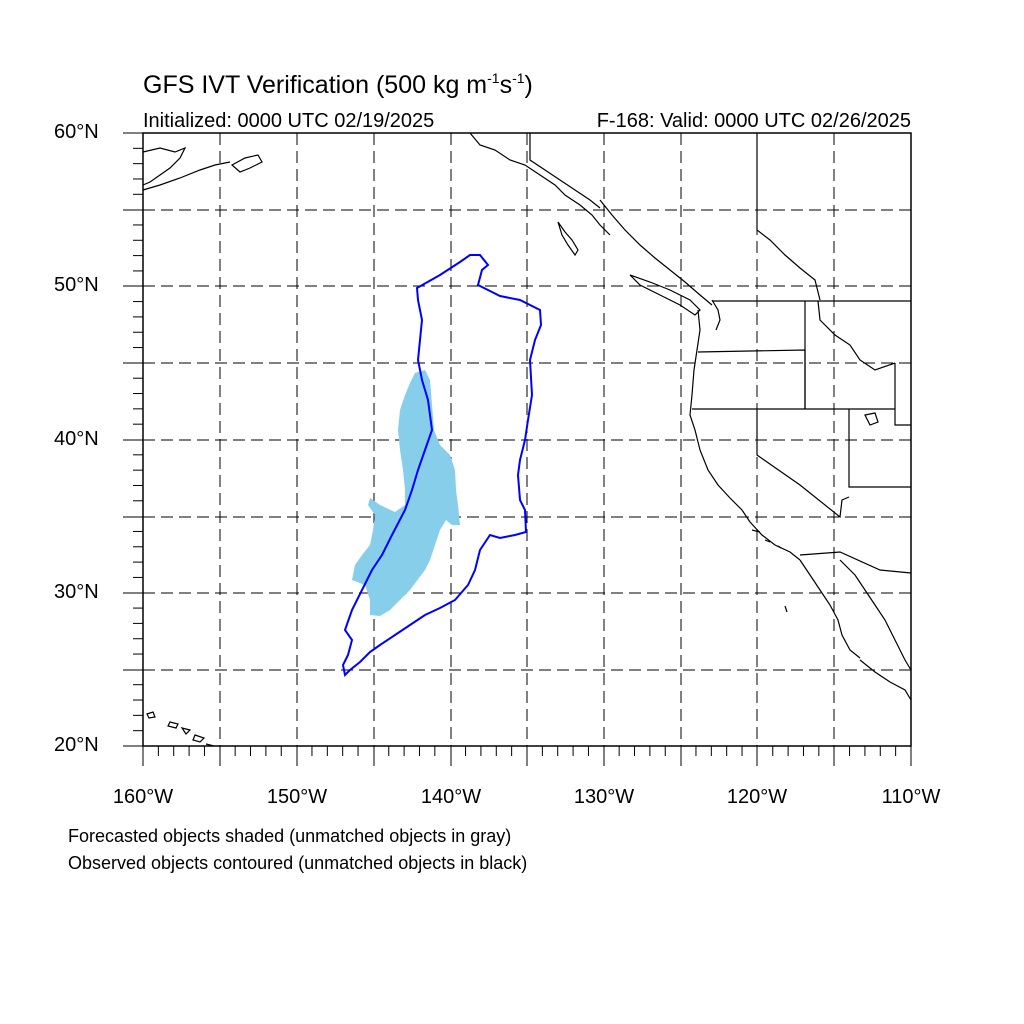 This screenshot has height=1024, width=1024. What do you see at coordinates (751, 379) in the screenshot?
I see `or-wa-border` at bounding box center [751, 379].